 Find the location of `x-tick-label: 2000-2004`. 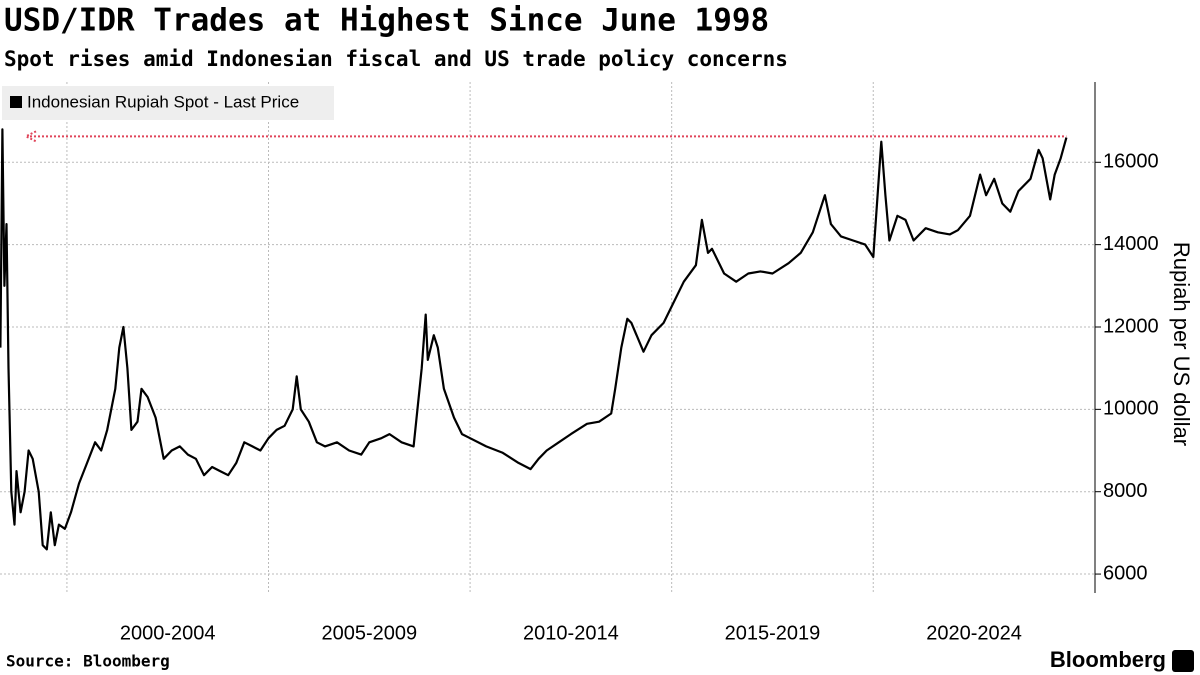

x-tick-label: 2000-2004 is located at coordinates (168, 633).